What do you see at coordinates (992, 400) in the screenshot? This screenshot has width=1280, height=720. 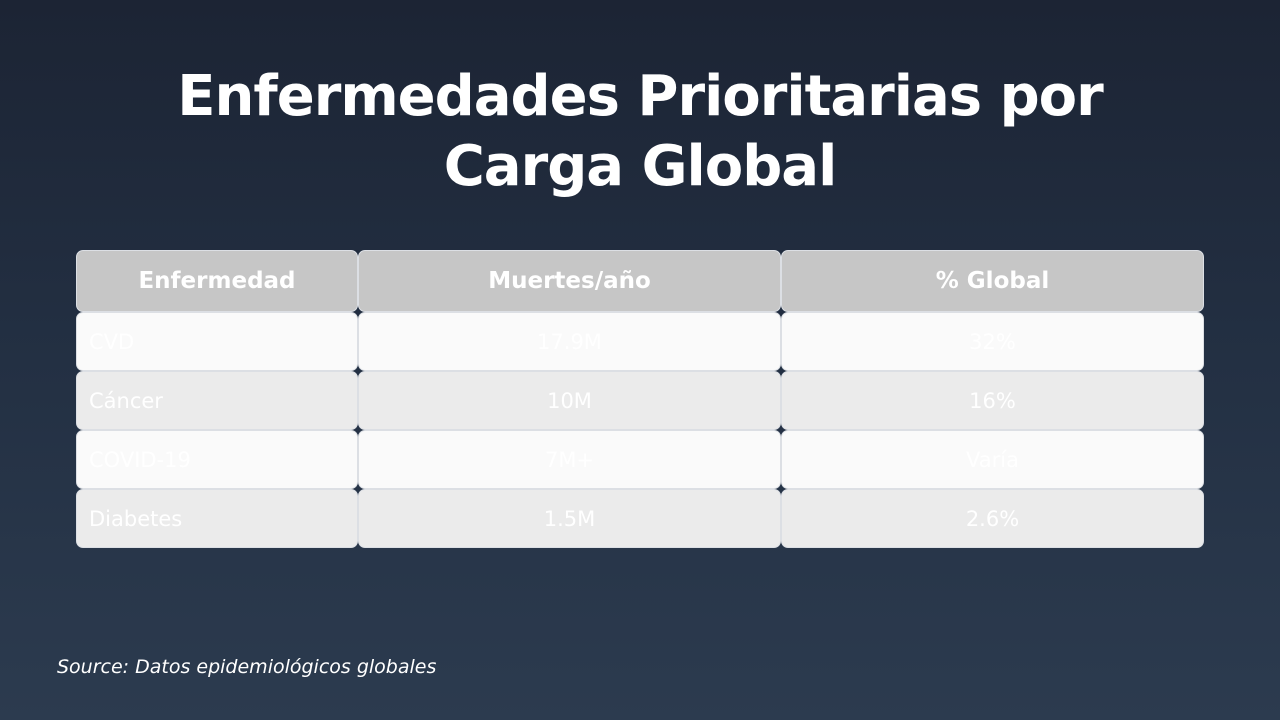 I see `table-row-2-percent: 16%` at bounding box center [992, 400].